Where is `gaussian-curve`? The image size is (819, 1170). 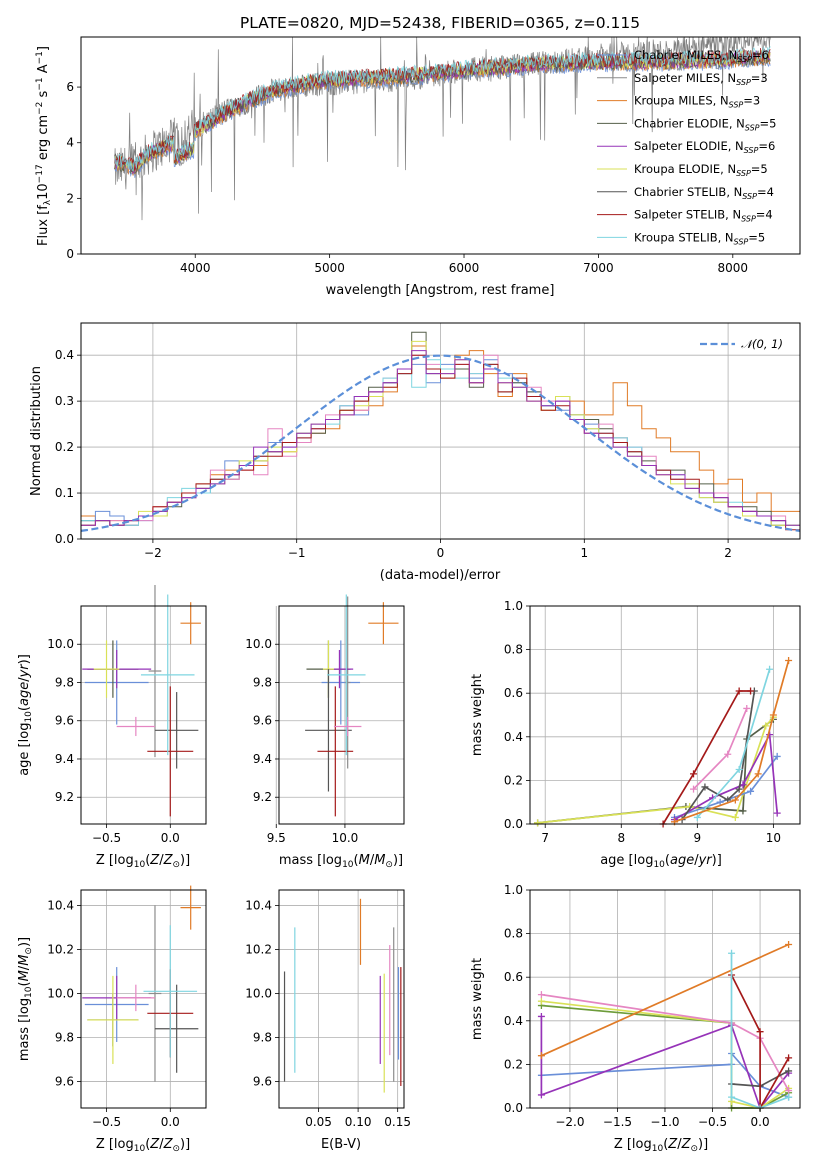
gaussian-curve is located at coordinates (440, 443).